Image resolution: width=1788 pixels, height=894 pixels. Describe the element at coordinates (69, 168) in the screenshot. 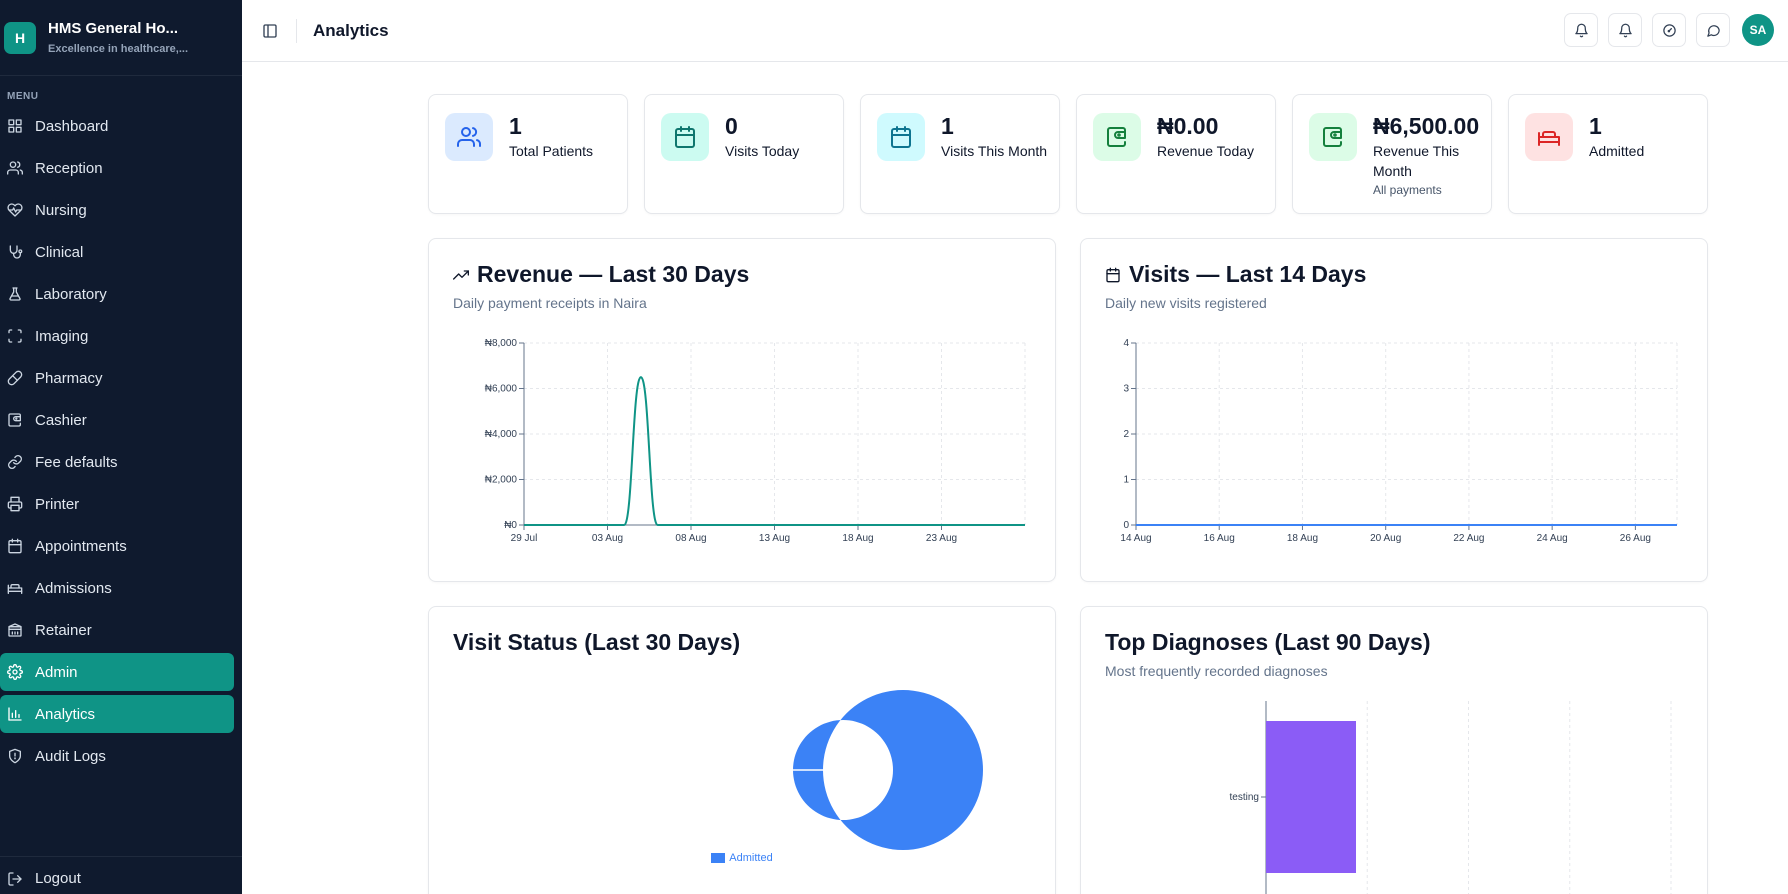

I see `sidebar-item-label: Reception` at that location.